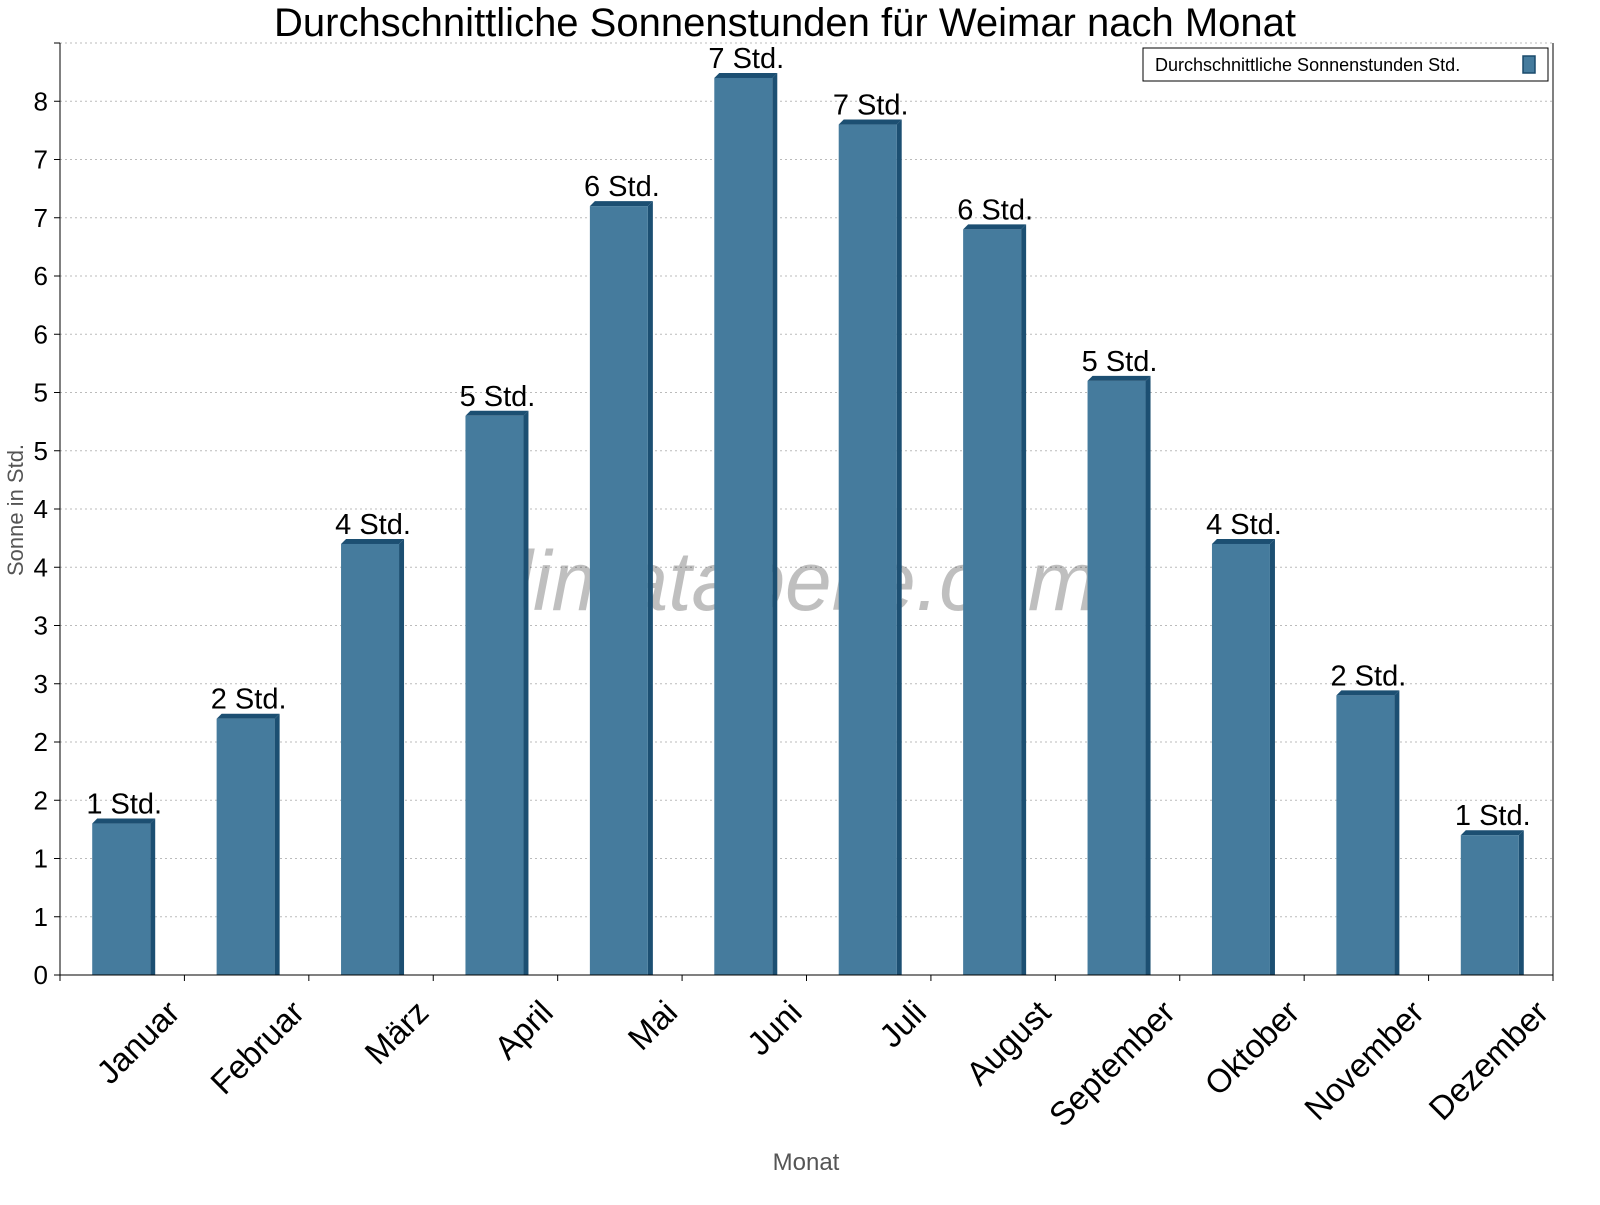 The image size is (1600, 1205). Describe the element at coordinates (1307, 65) in the screenshot. I see `legend-label: Durchschnittliche Sonnenstunden Std.` at that location.